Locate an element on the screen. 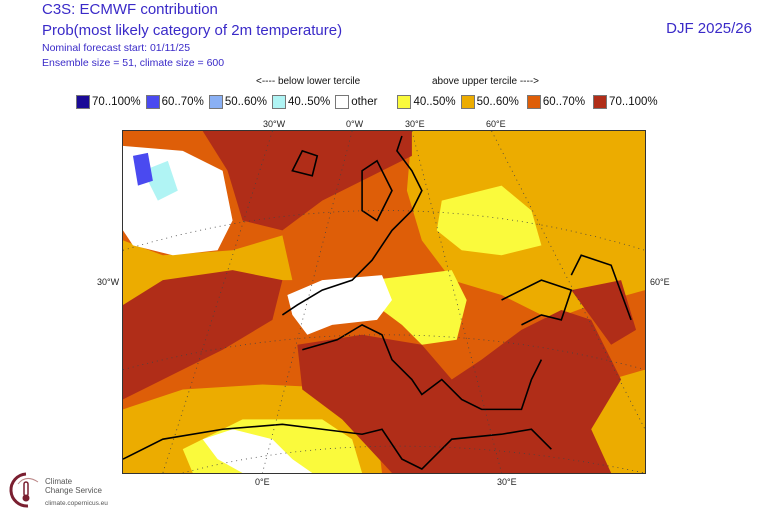  season-label: DJF 2025/26 is located at coordinates (709, 28).